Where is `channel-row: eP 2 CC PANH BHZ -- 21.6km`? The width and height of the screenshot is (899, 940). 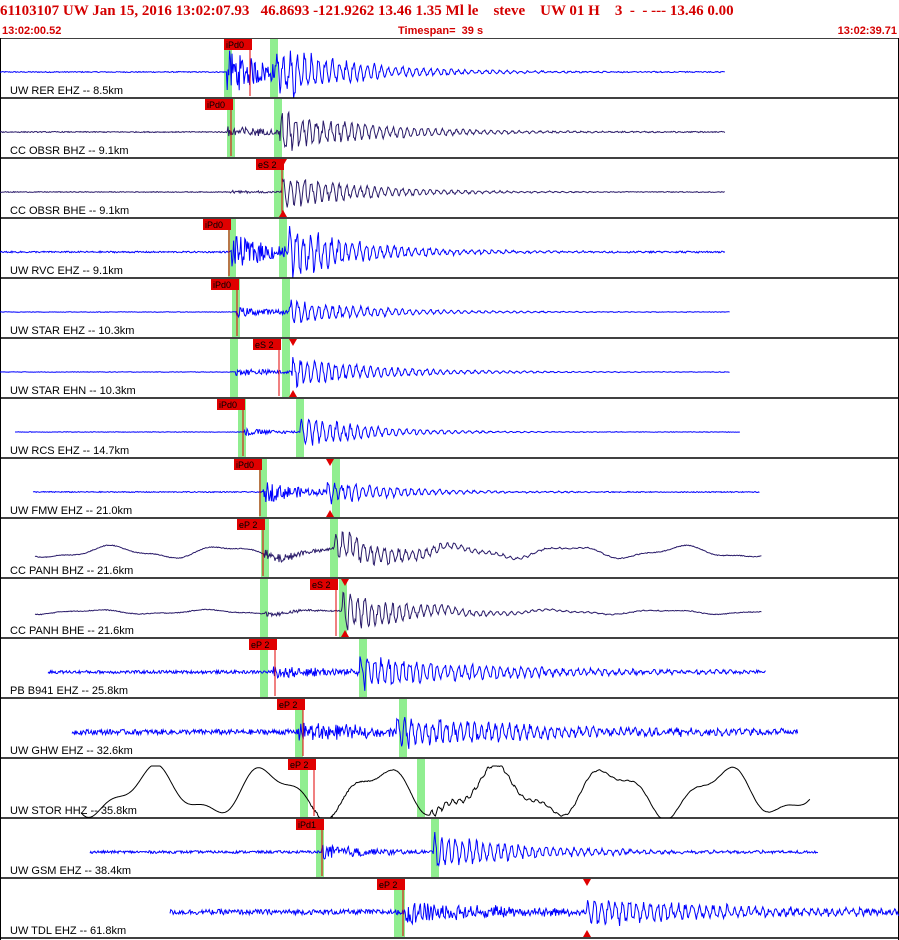
channel-row: eP 2 CC PANH BHZ -- 21.6km is located at coordinates (449, 549).